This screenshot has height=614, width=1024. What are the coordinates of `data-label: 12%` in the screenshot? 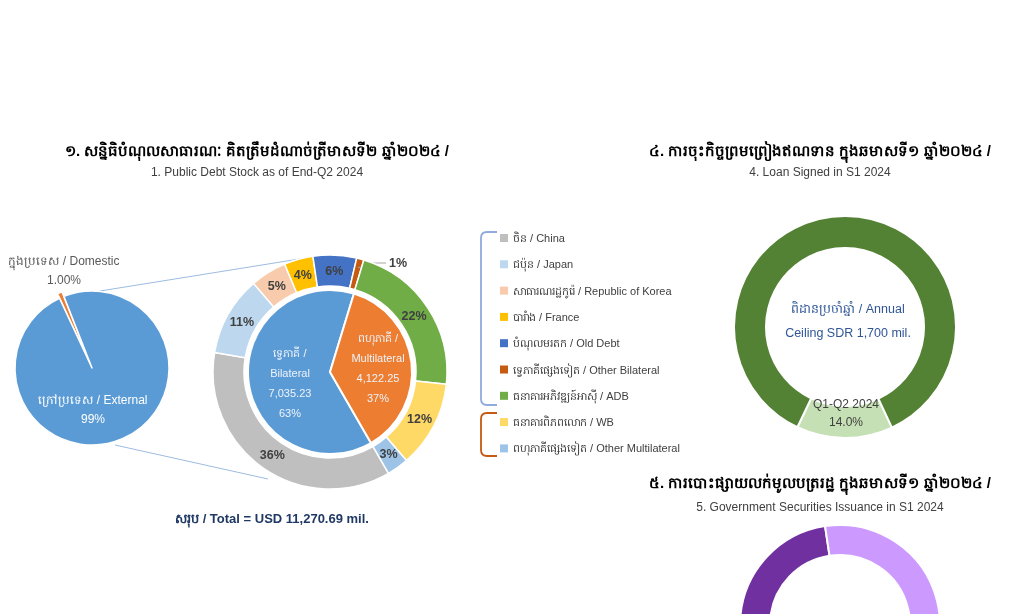 It's located at (419, 418).